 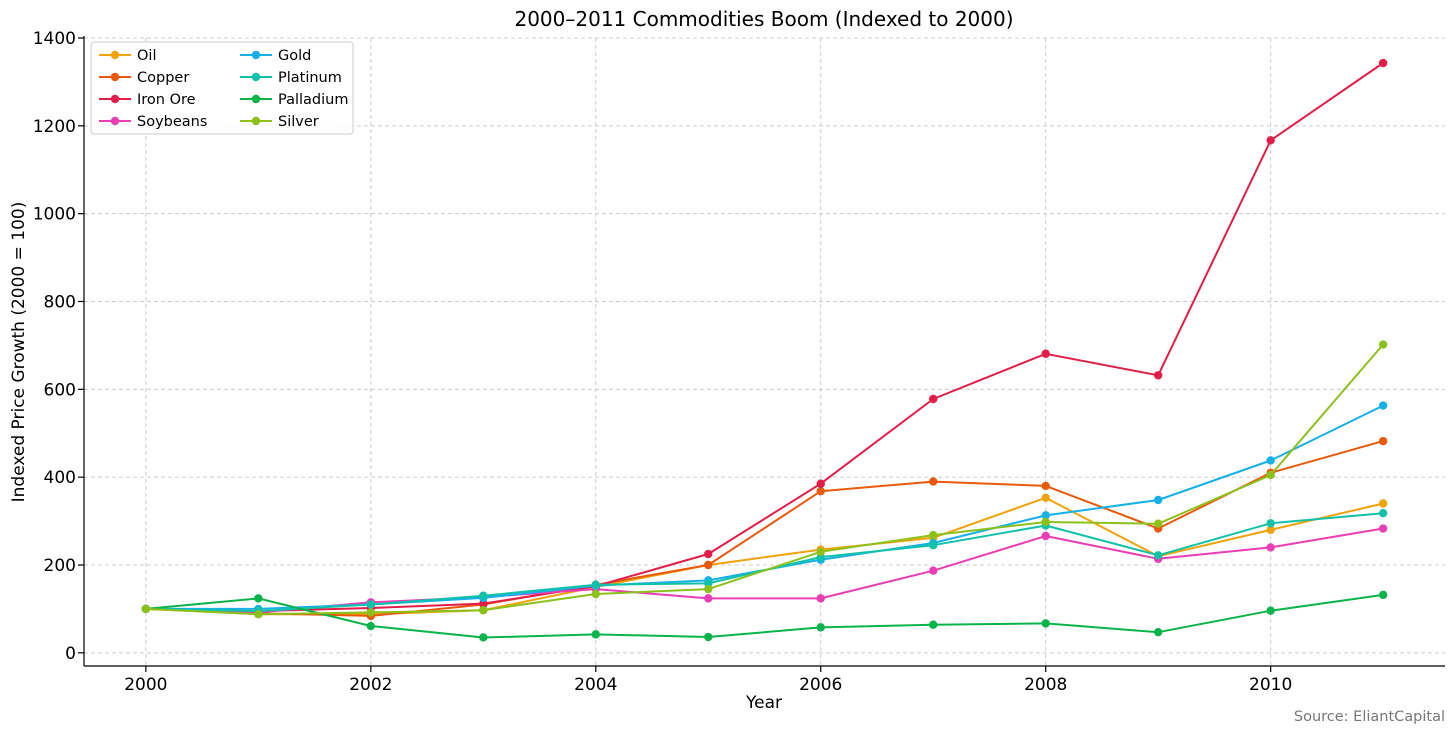 I want to click on series-line-oil, so click(x=764, y=556).